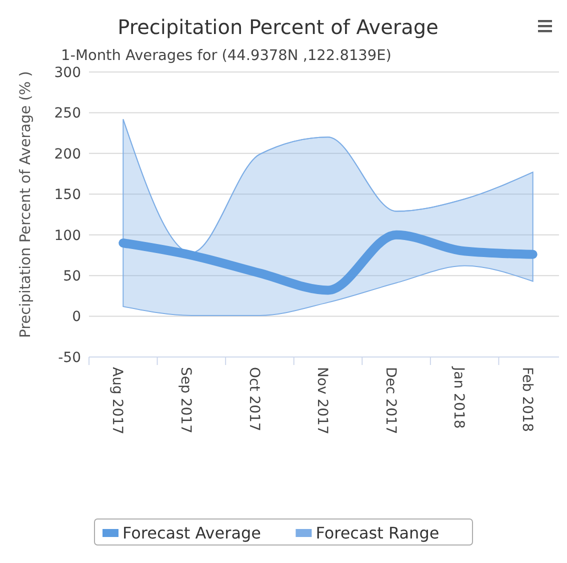 Image resolution: width=567 pixels, height=563 pixels. Describe the element at coordinates (67, 236) in the screenshot. I see `y-tick-label: 100` at that location.